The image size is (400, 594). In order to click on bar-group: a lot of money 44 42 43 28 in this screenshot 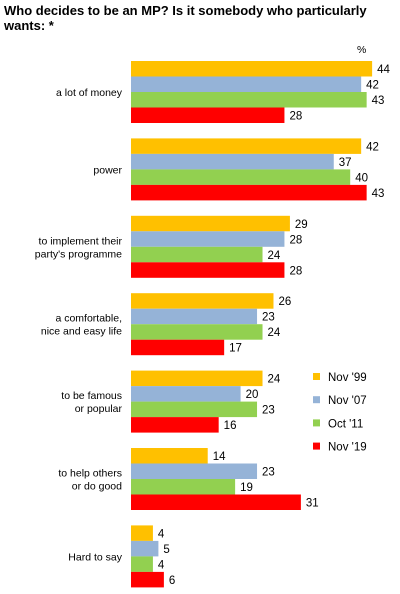, I will do `click(223, 92)`.